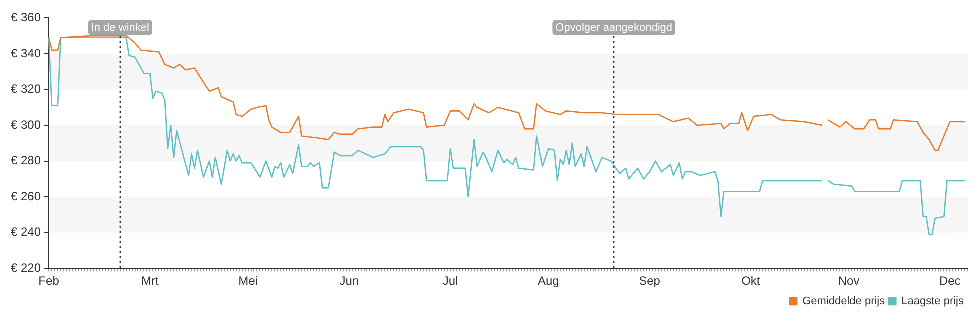  What do you see at coordinates (26, 232) in the screenshot?
I see `y-tick-label: € 240` at bounding box center [26, 232].